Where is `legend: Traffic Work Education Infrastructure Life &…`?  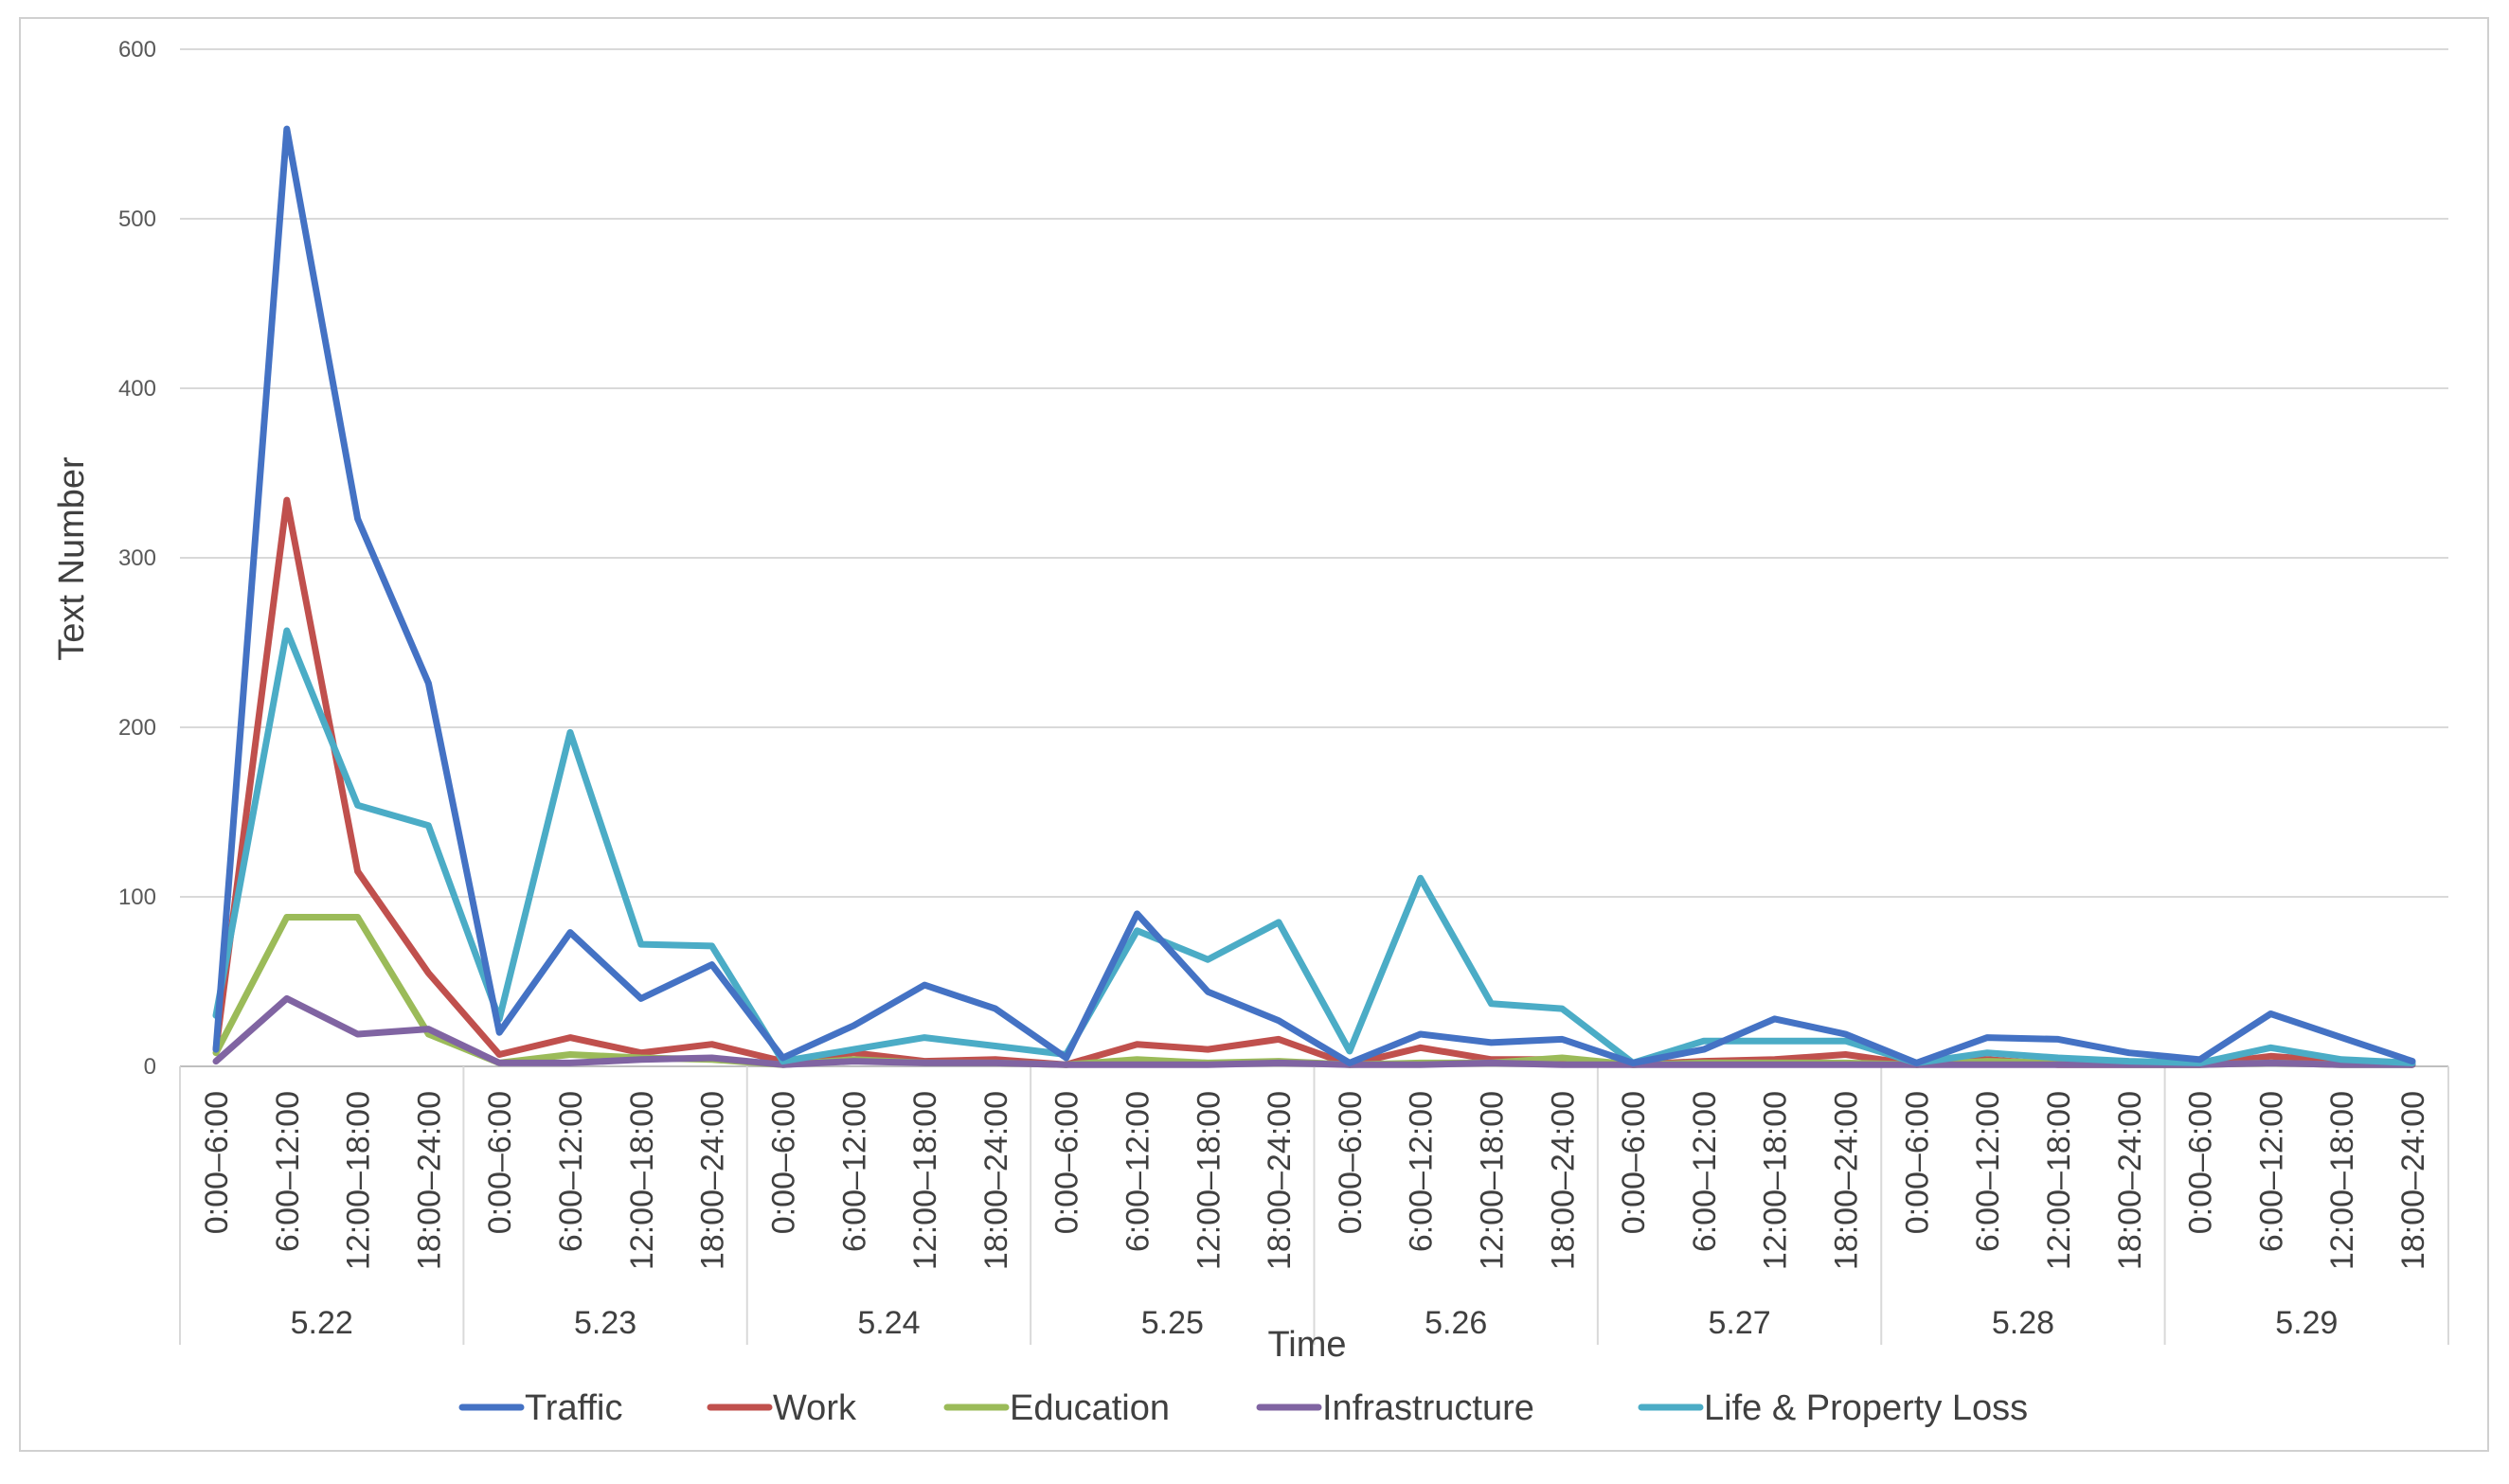
legend: Traffic Work Education Infrastructure Life &… is located at coordinates (1243, 1408).